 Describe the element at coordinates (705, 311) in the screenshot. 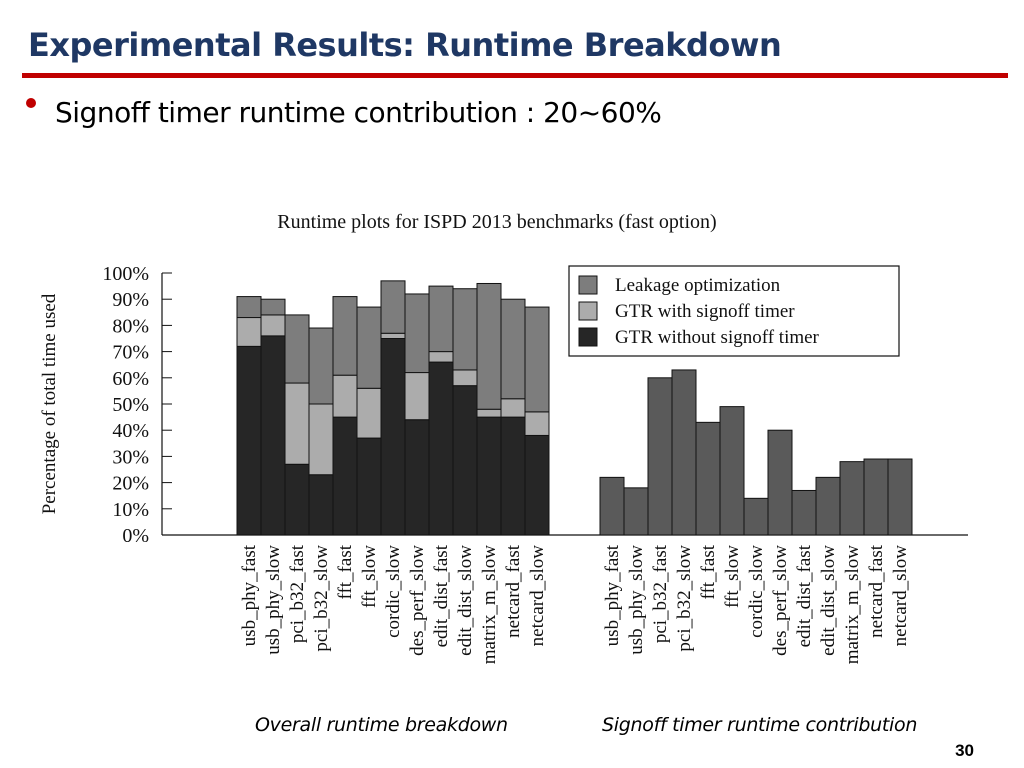

I see `legend-label: GTR with signoff timer` at that location.